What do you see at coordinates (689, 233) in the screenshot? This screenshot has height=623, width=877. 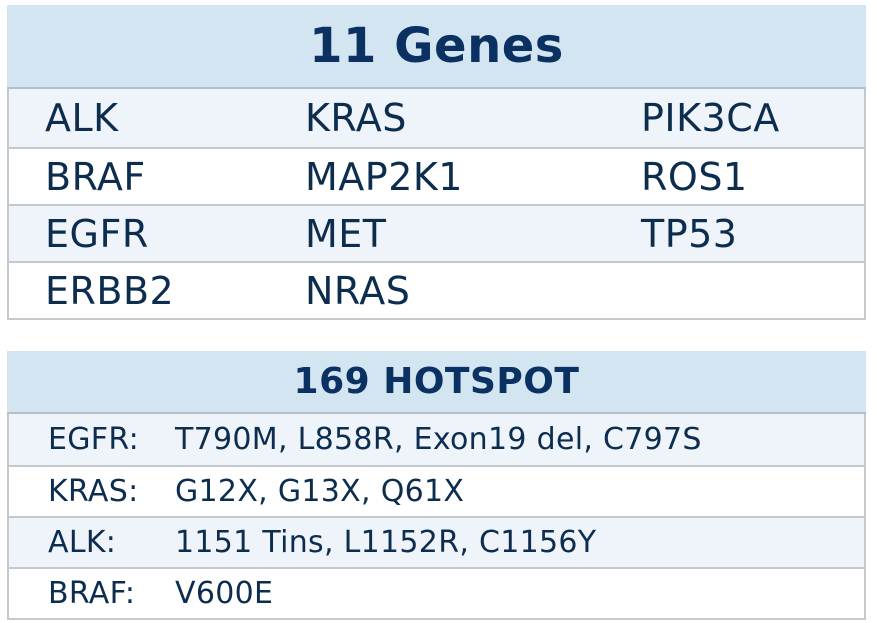 I see `gene-cell: TP53` at bounding box center [689, 233].